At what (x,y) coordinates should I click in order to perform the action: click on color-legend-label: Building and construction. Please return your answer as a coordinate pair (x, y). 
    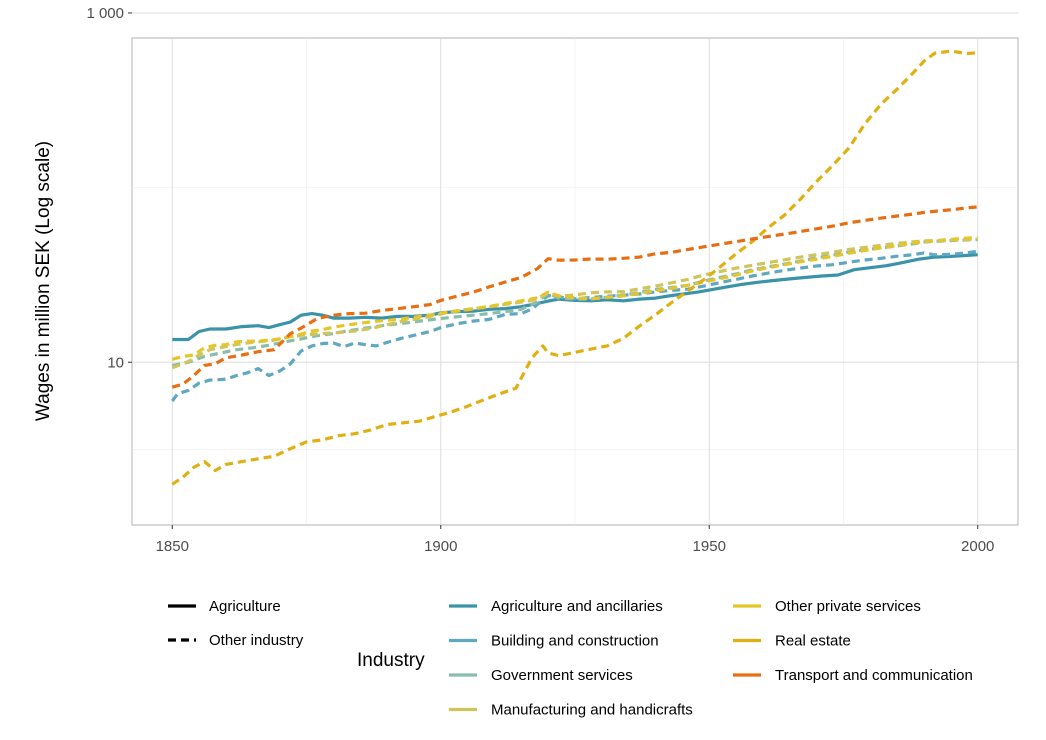
    Looking at the image, I should click on (575, 641).